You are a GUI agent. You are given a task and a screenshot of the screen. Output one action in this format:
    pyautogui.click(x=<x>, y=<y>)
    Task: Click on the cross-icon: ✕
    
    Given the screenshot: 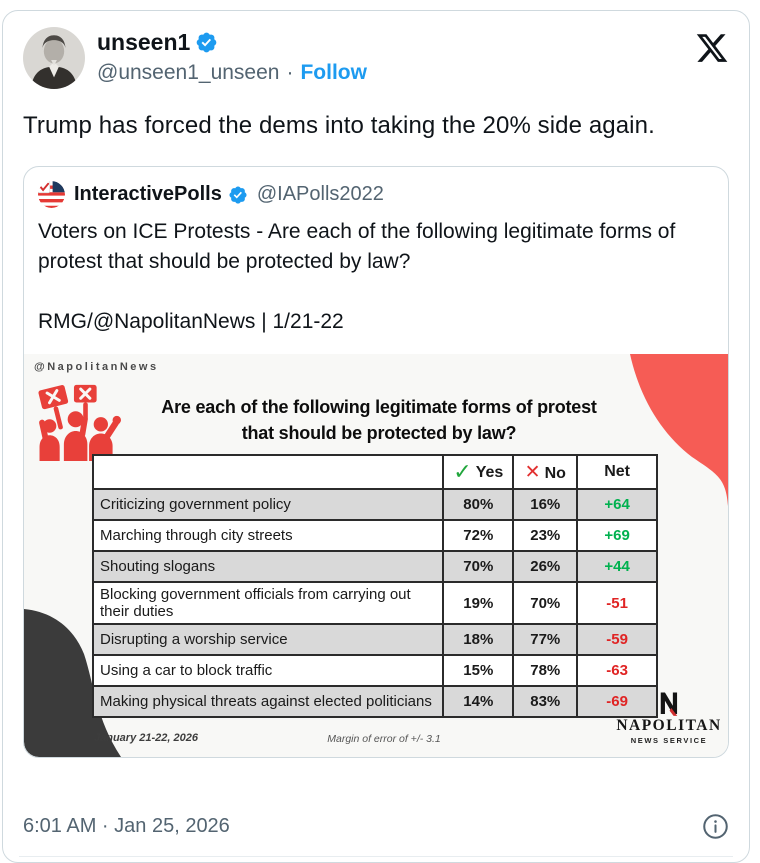 What is the action you would take?
    pyautogui.click(x=532, y=472)
    